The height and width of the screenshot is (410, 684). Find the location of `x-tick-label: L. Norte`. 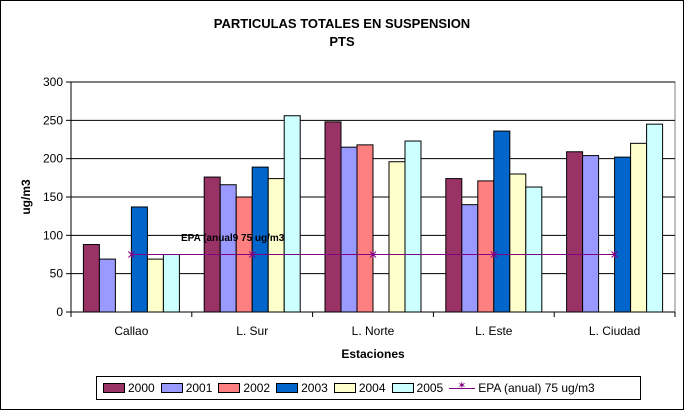

x-tick-label: L. Norte is located at coordinates (373, 331).